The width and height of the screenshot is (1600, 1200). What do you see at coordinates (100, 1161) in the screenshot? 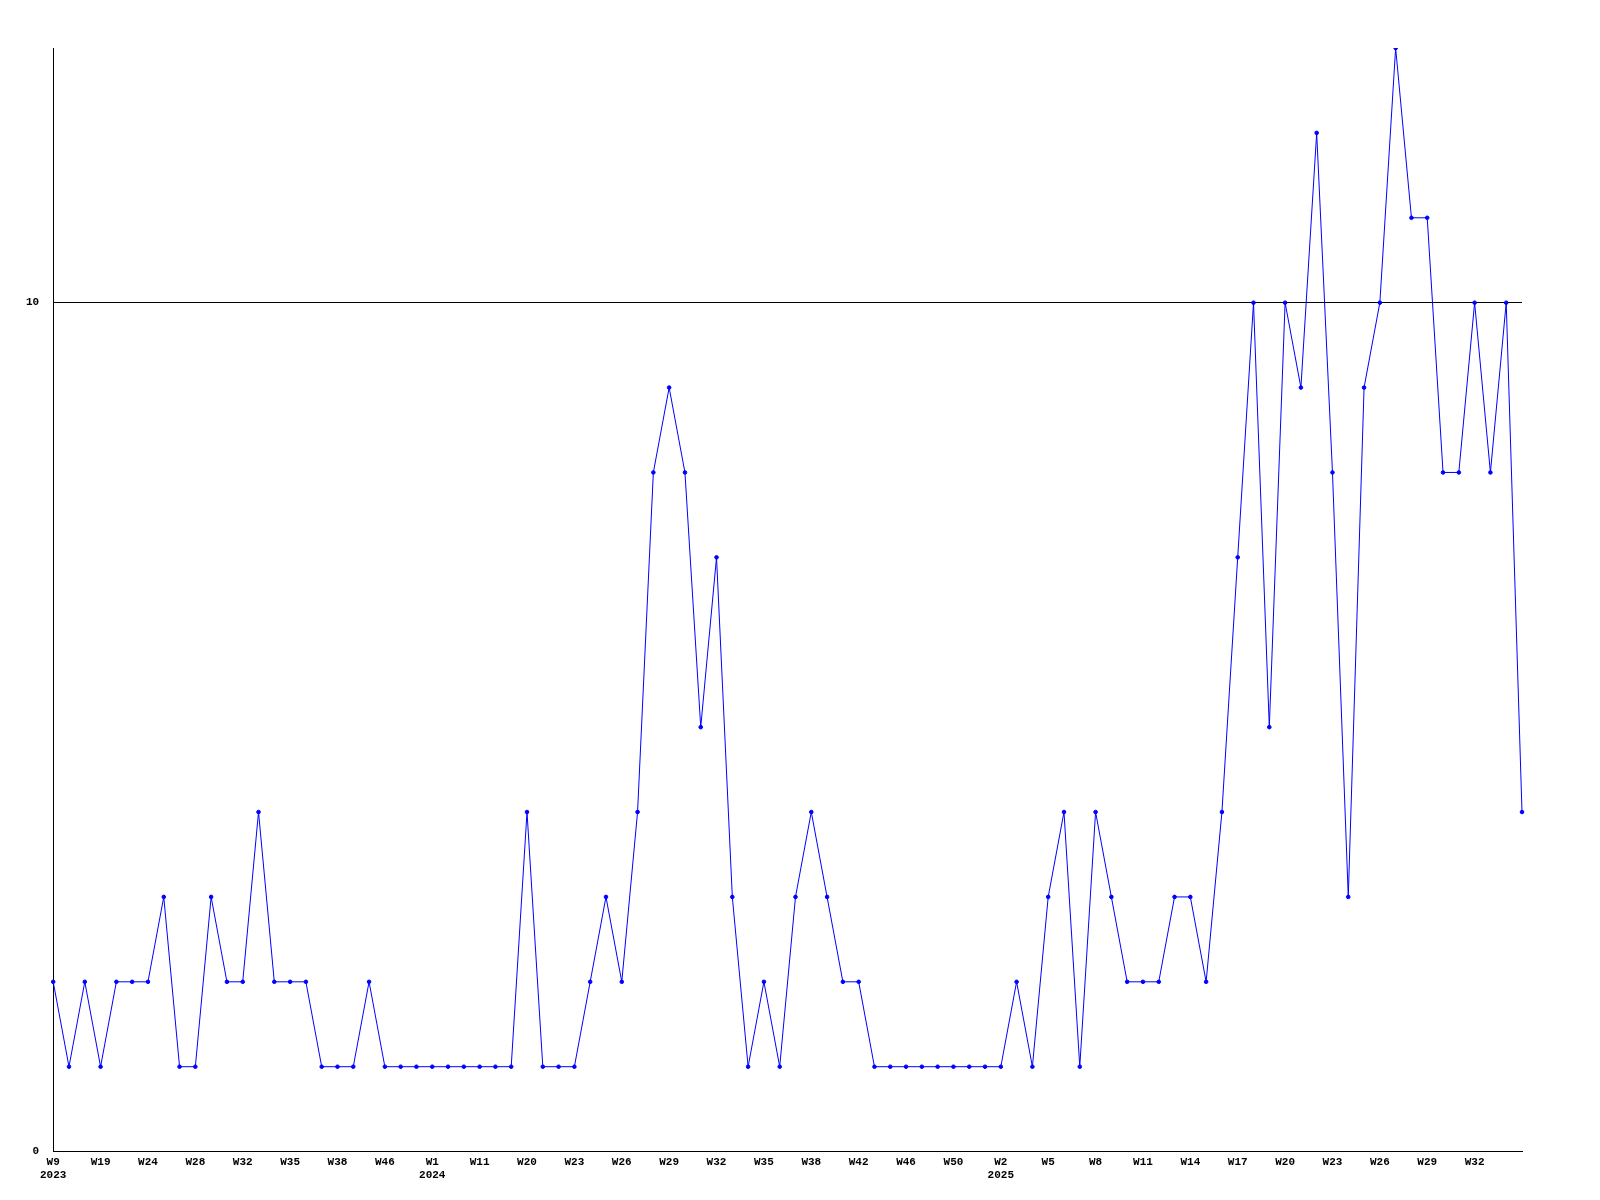
I see `x-tick-label: W19` at bounding box center [100, 1161].